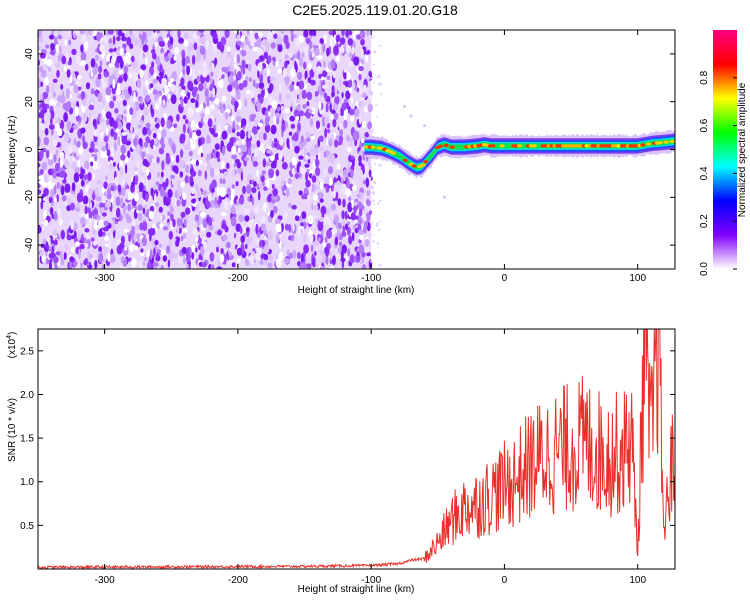 The height and width of the screenshot is (605, 750). Describe the element at coordinates (393, 153) in the screenshot. I see `ridge-core` at that location.